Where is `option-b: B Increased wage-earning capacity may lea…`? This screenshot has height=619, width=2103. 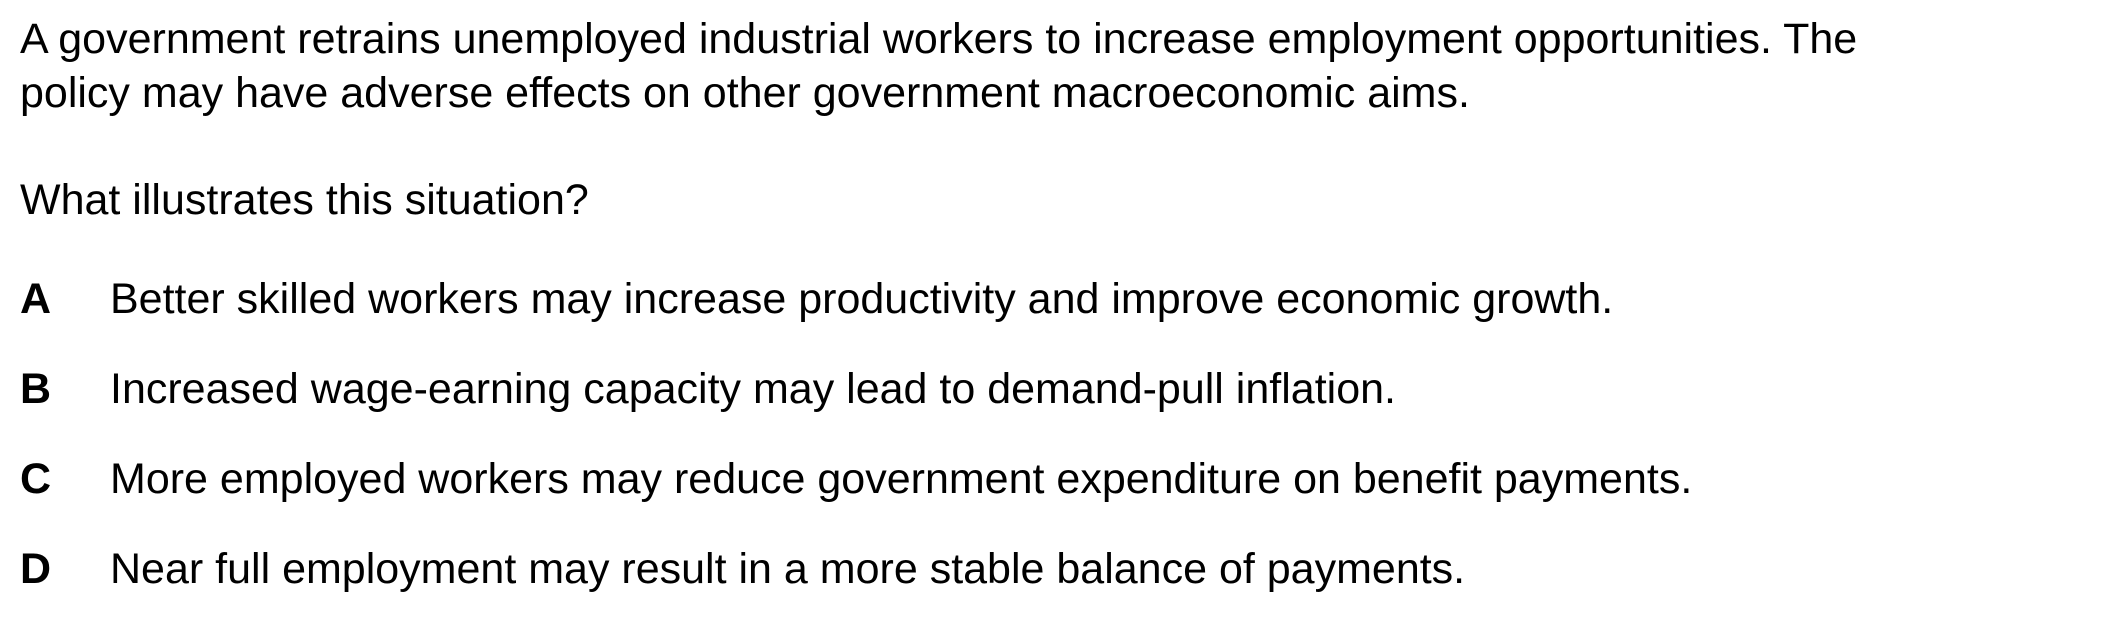
option-b: B Increased wage-earning capacity may lea… is located at coordinates (708, 389).